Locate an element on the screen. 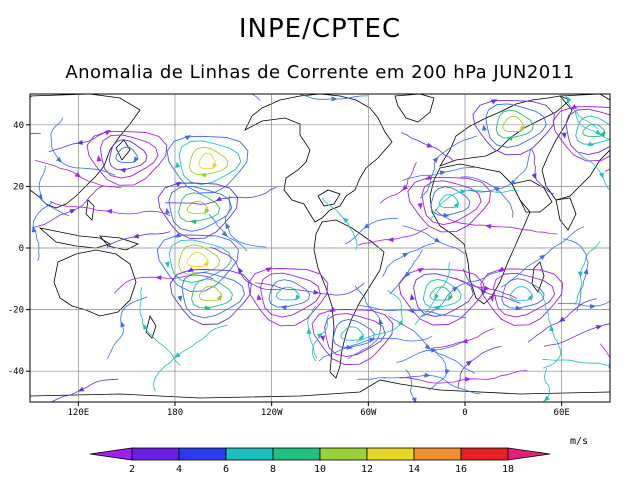 Image resolution: width=640 pixels, height=494 pixels. lon-tick-label: 120W is located at coordinates (272, 413).